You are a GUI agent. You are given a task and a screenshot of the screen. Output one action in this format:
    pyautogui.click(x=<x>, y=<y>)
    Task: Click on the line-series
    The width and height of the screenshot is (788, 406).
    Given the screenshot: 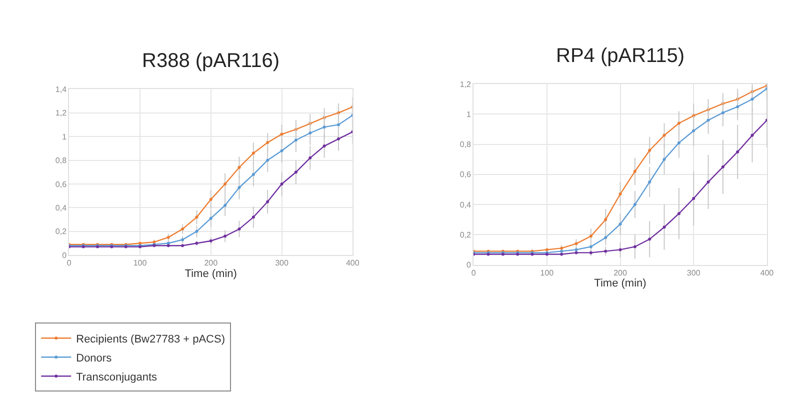 What is the action you would take?
    pyautogui.click(x=620, y=187)
    